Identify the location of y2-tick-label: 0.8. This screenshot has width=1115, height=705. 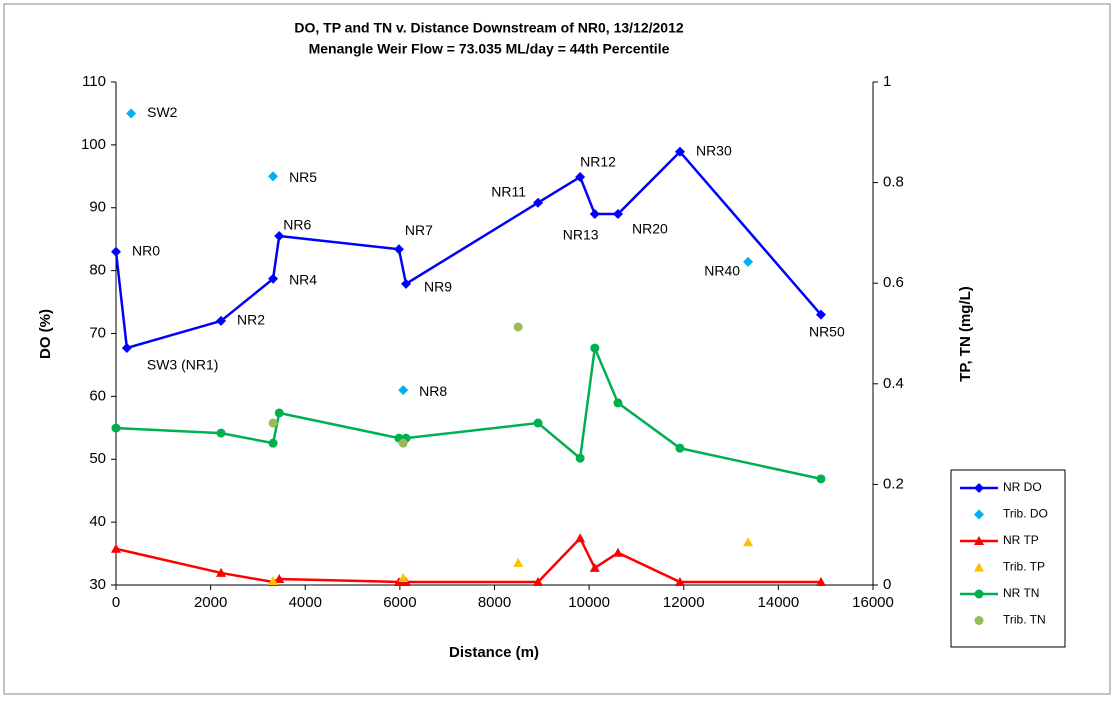
(893, 182).